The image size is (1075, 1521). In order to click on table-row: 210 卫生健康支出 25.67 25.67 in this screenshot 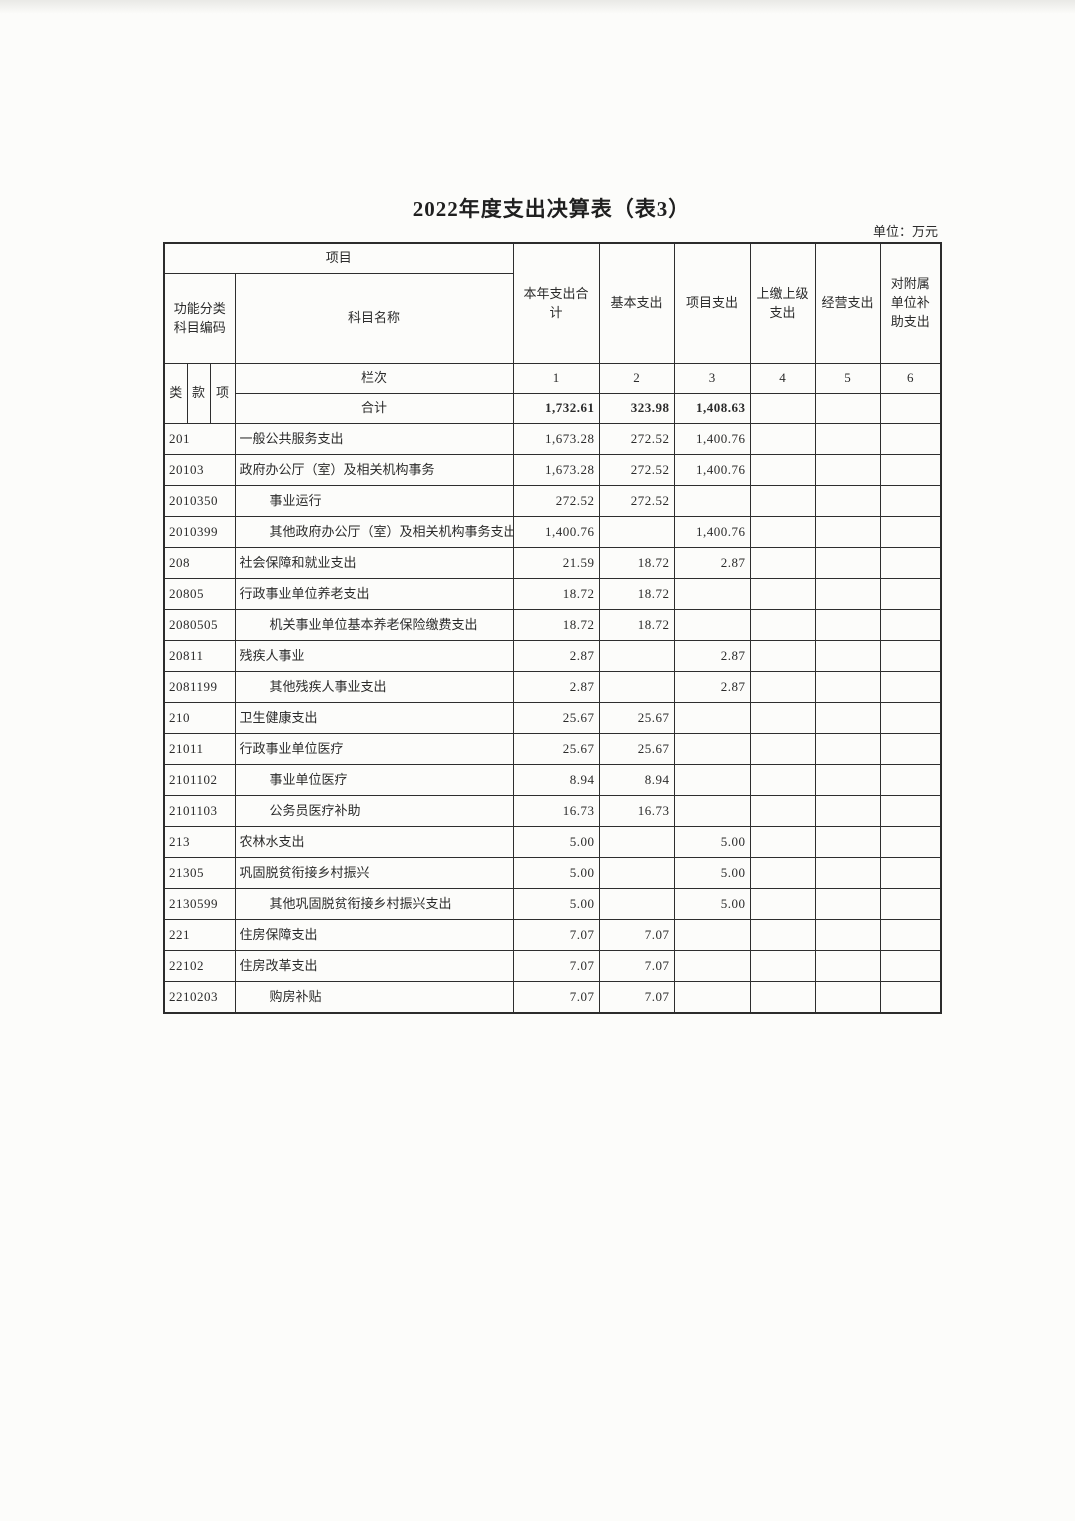, I will do `click(552, 718)`.